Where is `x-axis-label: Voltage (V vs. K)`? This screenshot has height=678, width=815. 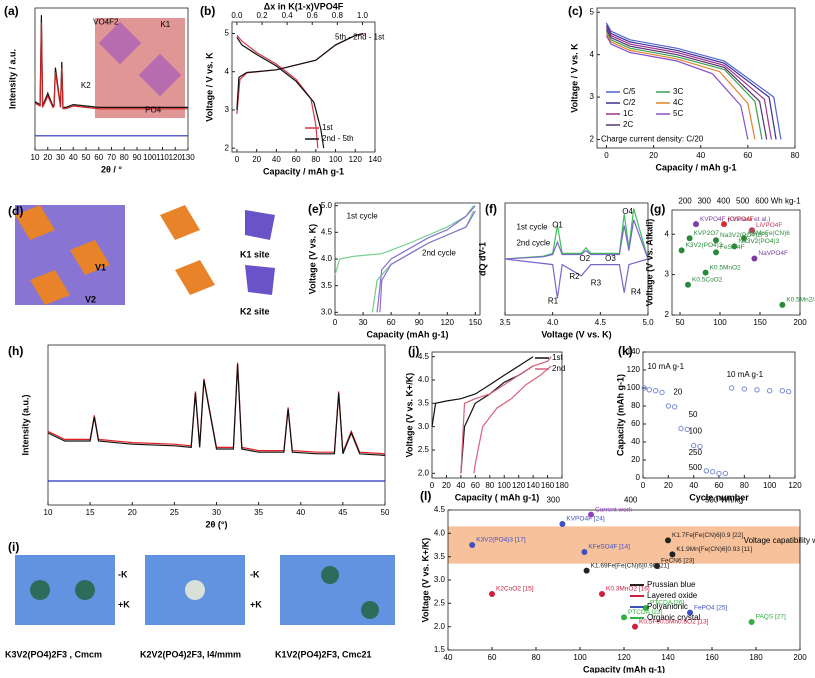 x-axis-label: Voltage (V vs. K) is located at coordinates (576, 334).